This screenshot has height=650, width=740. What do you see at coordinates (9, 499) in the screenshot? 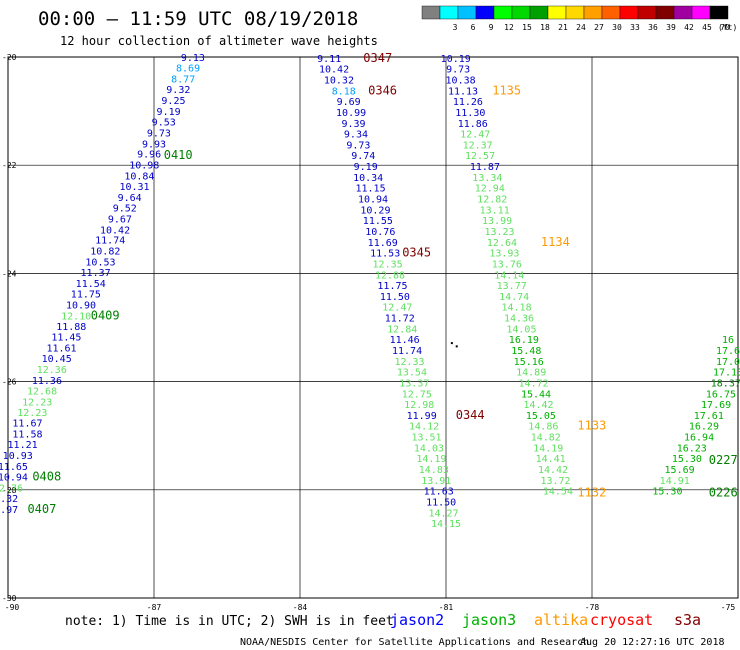
I see `swh-value-label: 10.32` at bounding box center [9, 499].